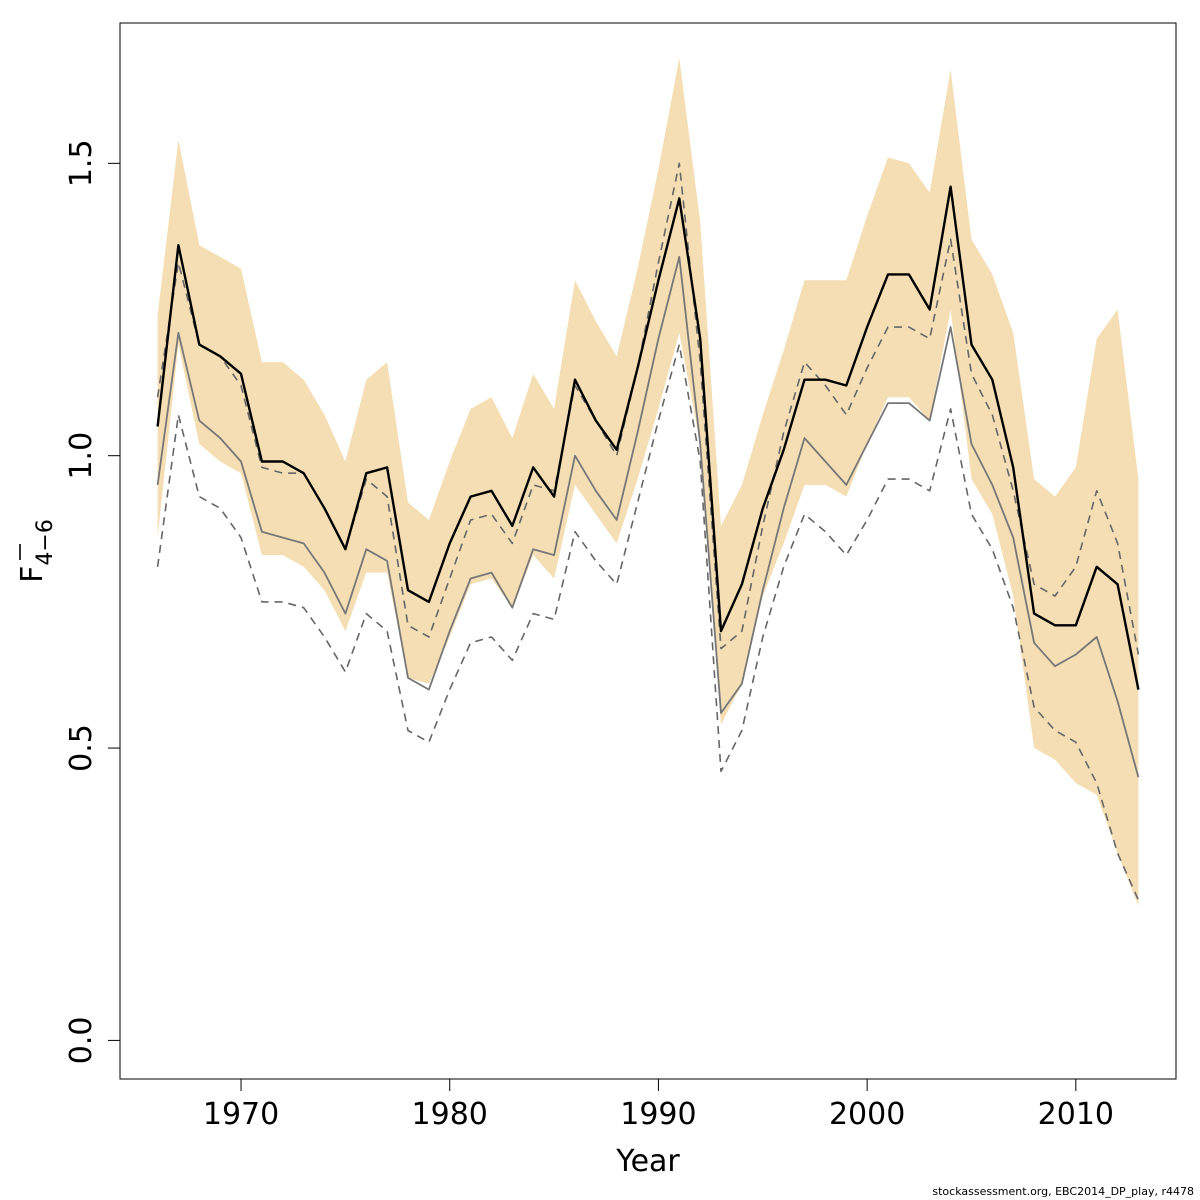 This screenshot has height=1200, width=1200. I want to click on y-tick-label: 1.5, so click(81, 163).